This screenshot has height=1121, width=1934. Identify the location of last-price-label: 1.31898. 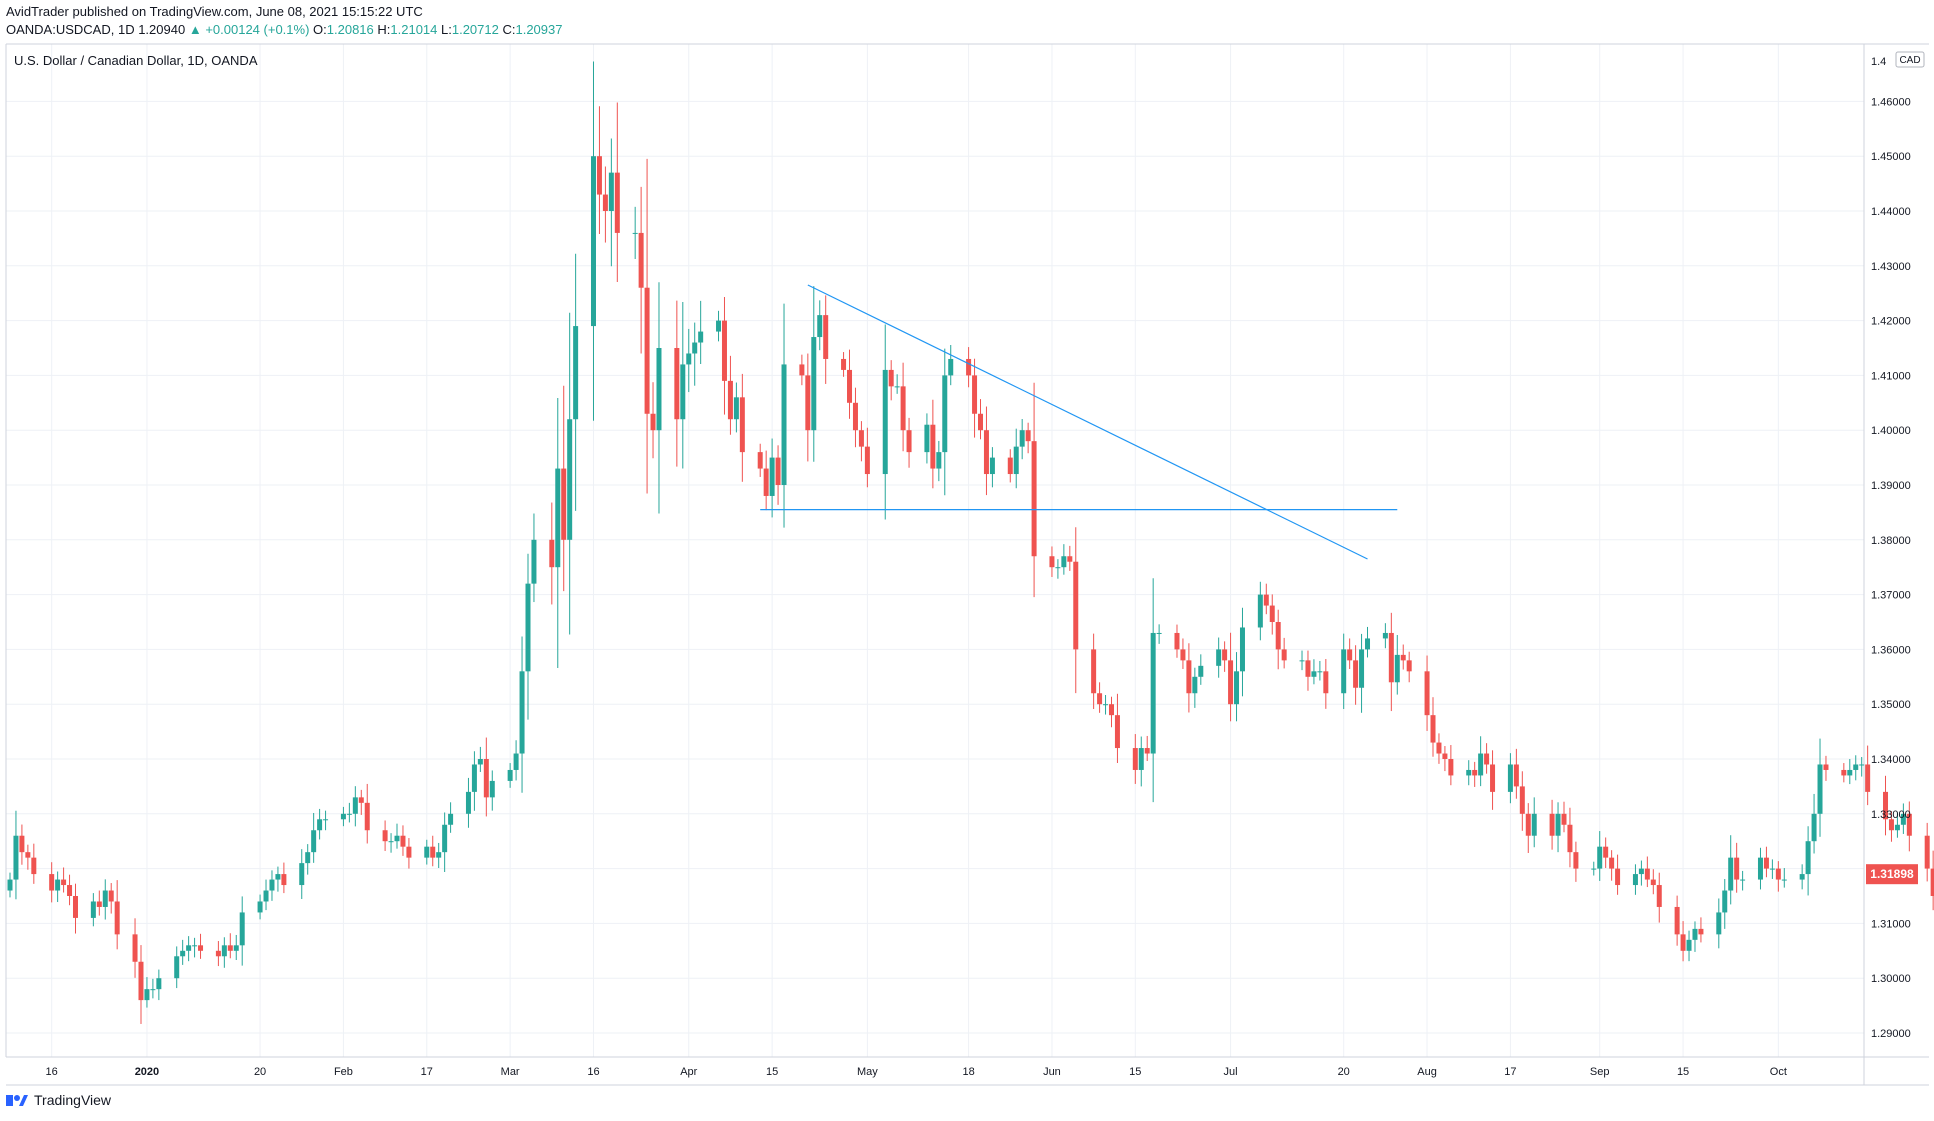
(1892, 874).